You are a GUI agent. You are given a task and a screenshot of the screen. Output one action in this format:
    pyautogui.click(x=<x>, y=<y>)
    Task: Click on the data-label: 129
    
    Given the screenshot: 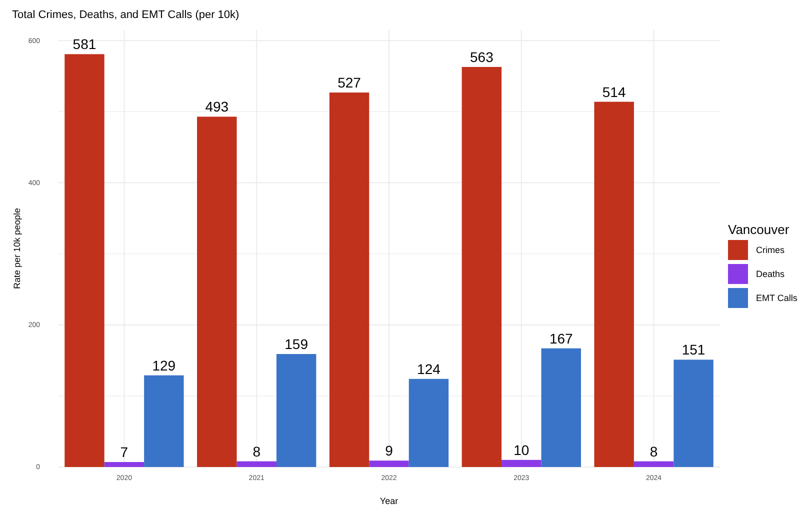 What is the action you would take?
    pyautogui.click(x=164, y=365)
    